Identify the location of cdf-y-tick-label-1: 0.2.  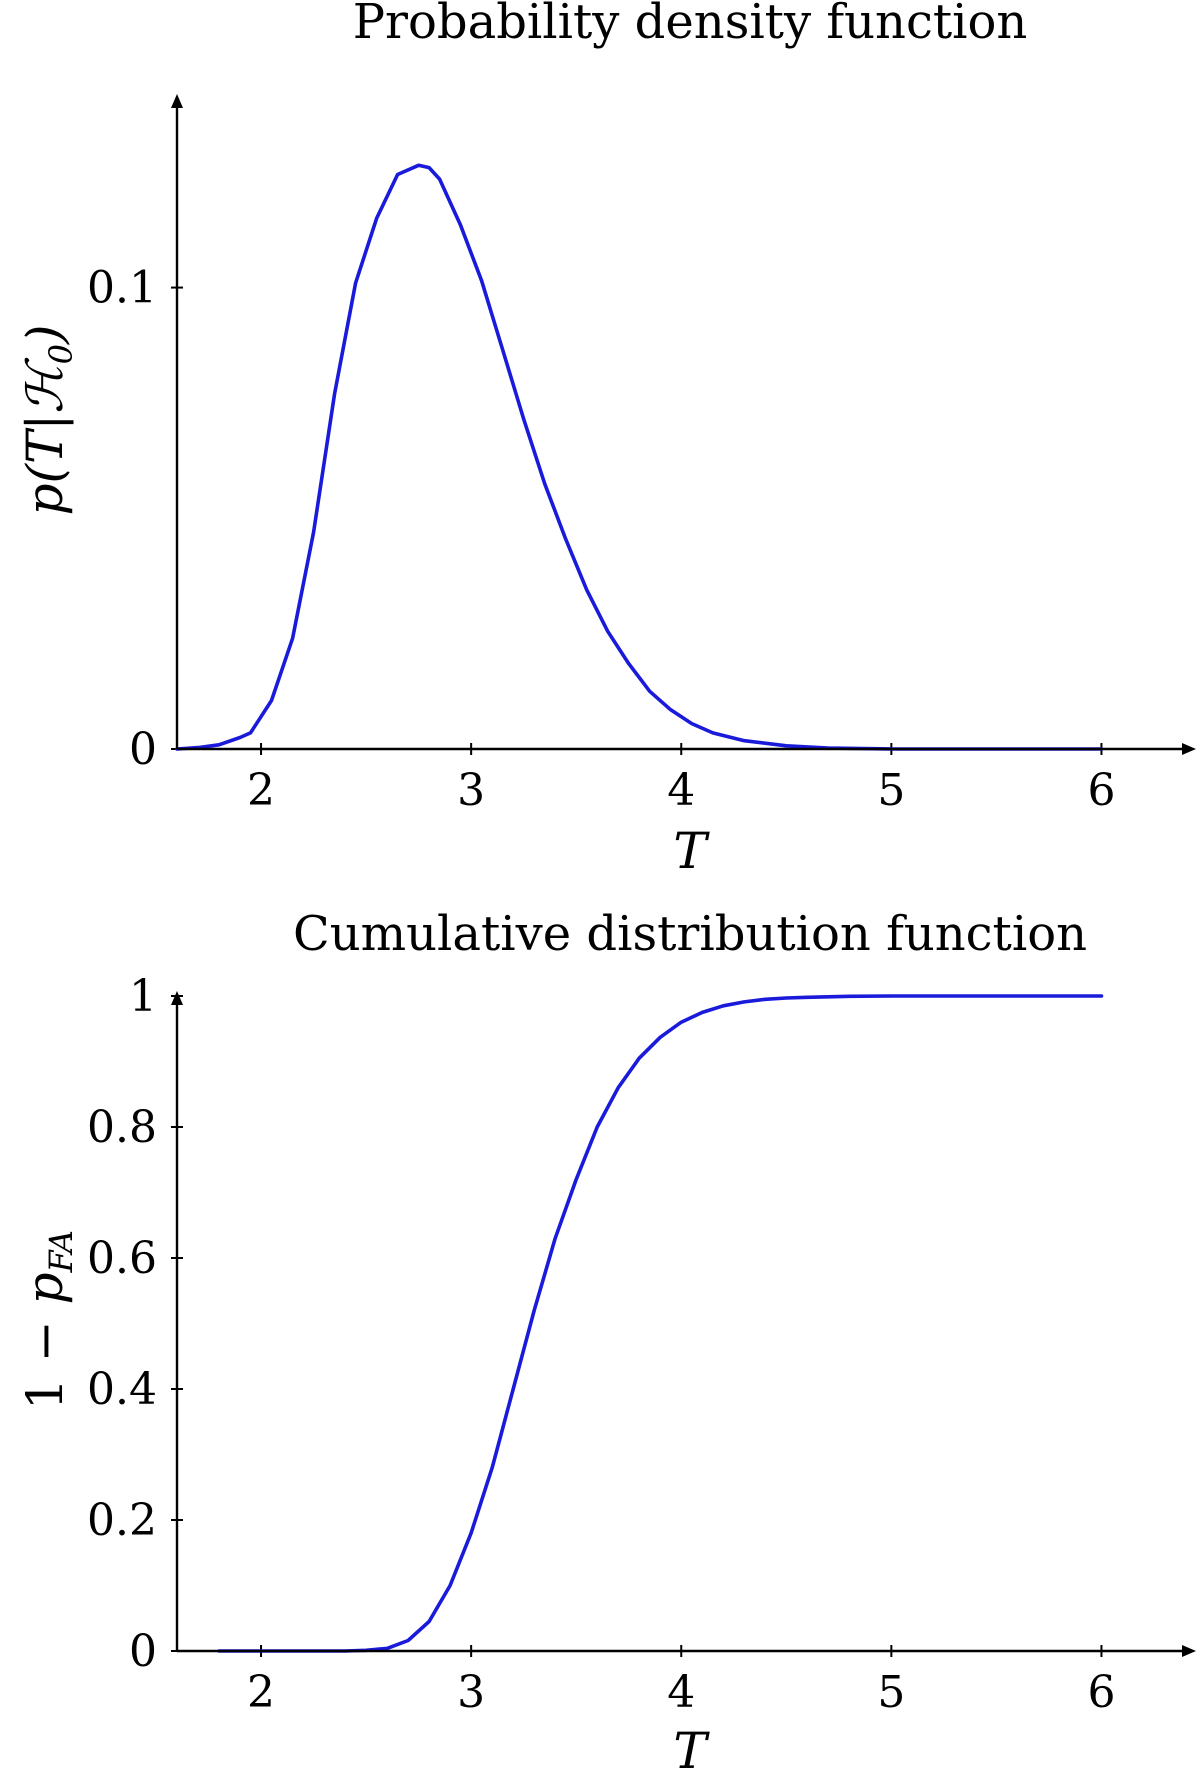
(122, 1520).